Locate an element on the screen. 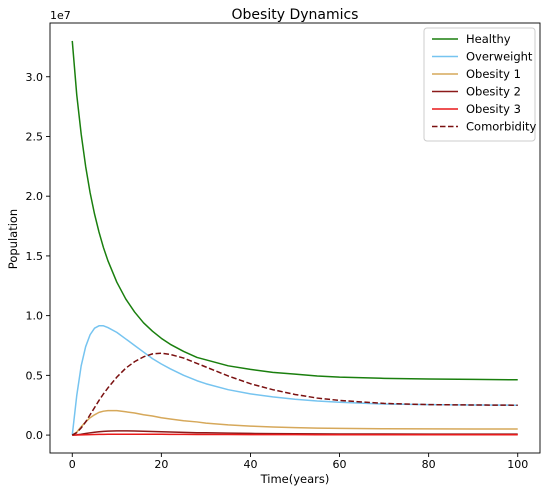 The height and width of the screenshot is (495, 550). y-axis-label: Population is located at coordinates (13, 239).